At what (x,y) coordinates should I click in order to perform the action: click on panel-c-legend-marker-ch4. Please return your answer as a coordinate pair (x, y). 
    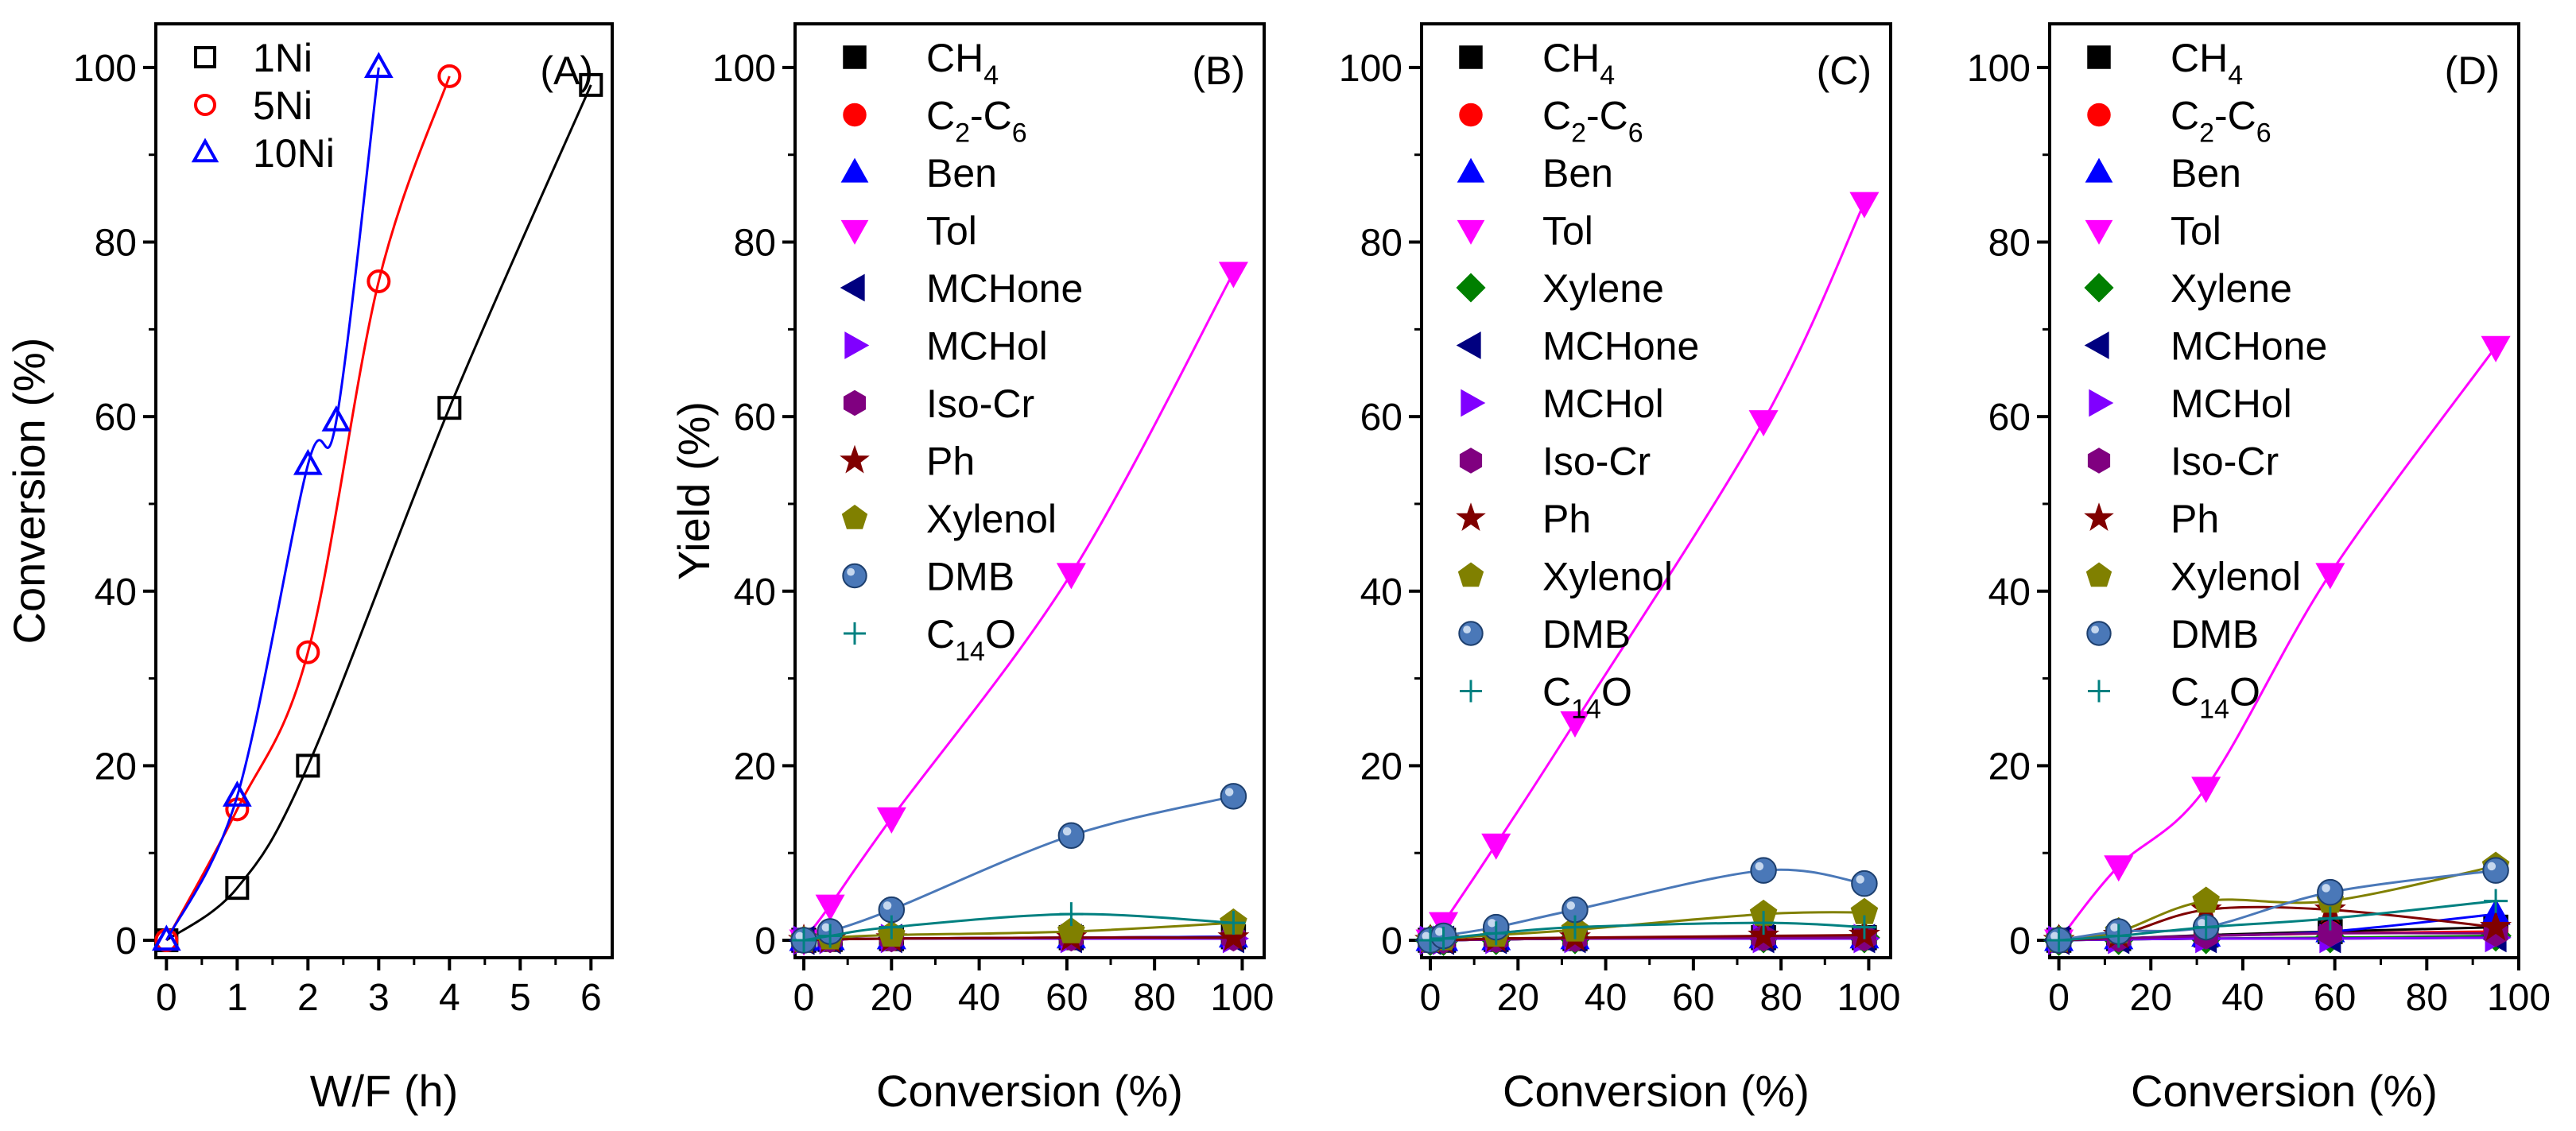
    Looking at the image, I should click on (1471, 57).